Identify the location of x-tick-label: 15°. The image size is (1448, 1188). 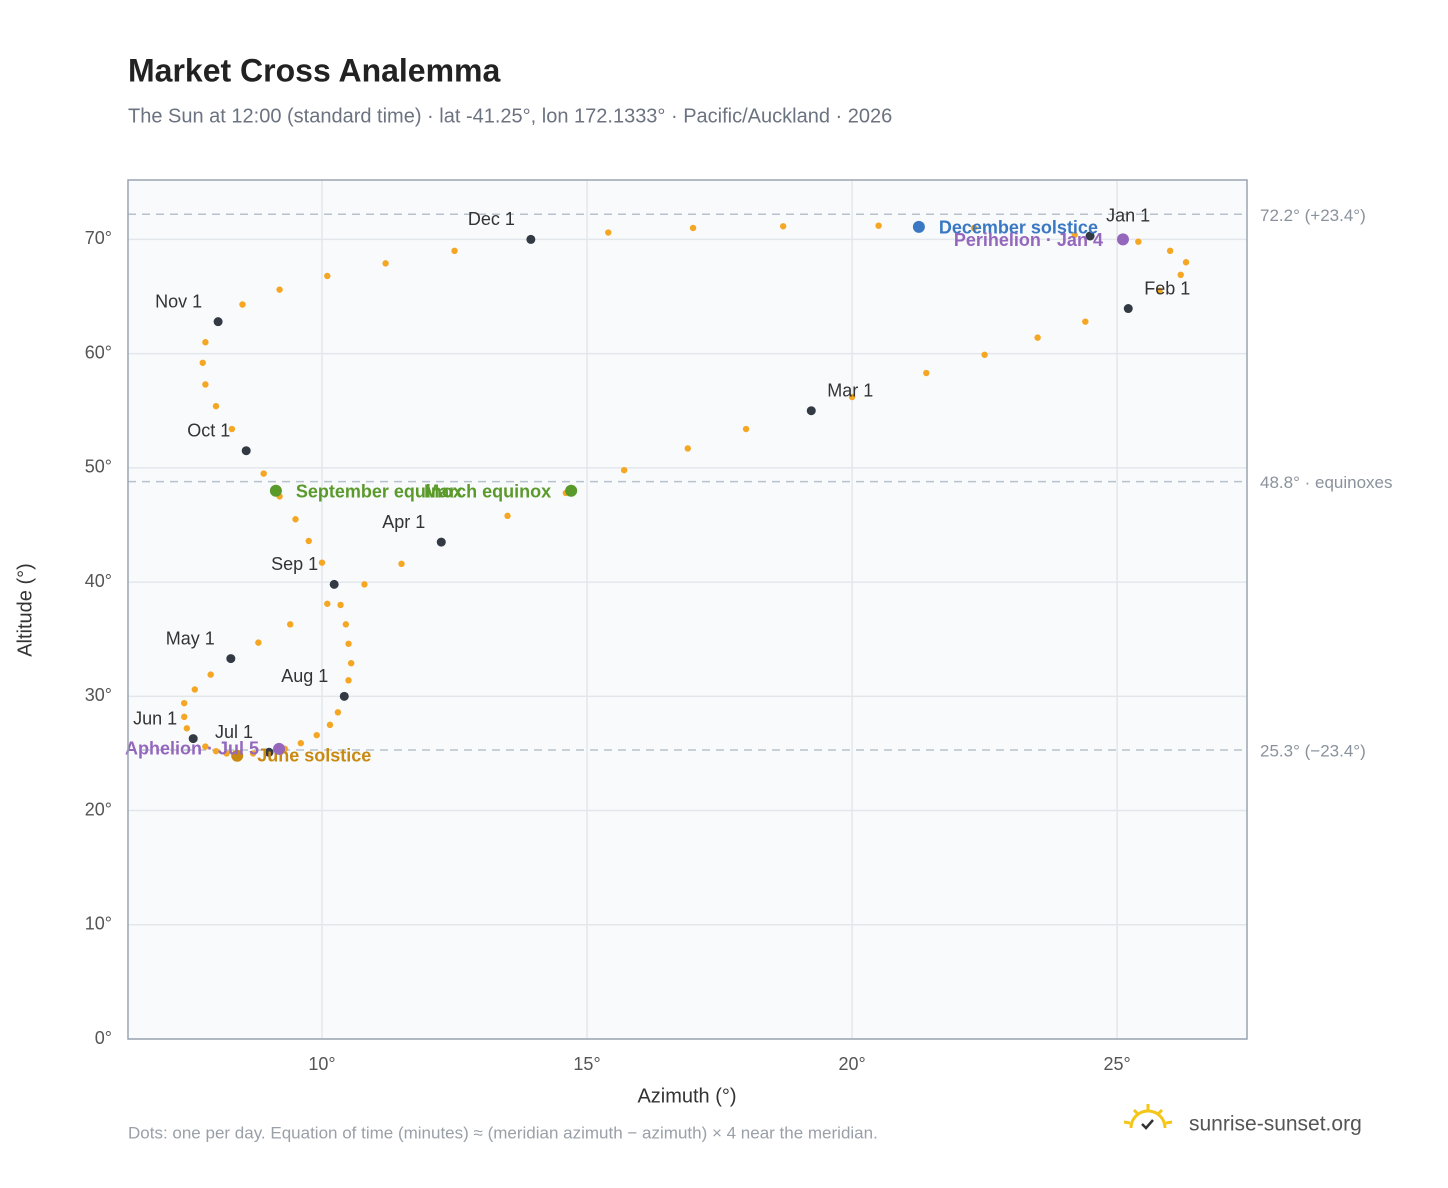
(586, 1064).